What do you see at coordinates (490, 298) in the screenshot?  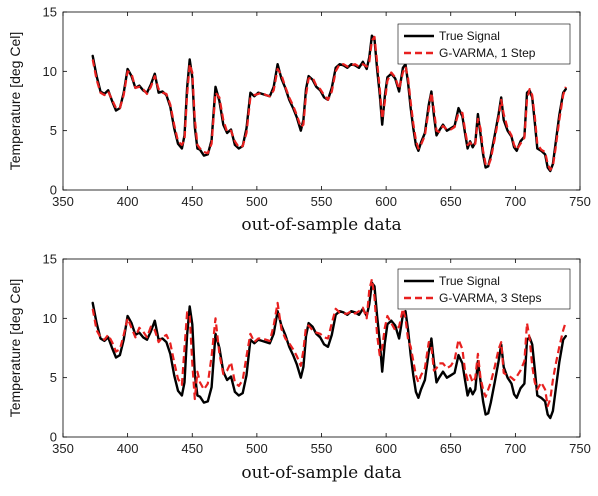 I see `legend-label-prediction: G-VARMA, 3 Steps` at bounding box center [490, 298].